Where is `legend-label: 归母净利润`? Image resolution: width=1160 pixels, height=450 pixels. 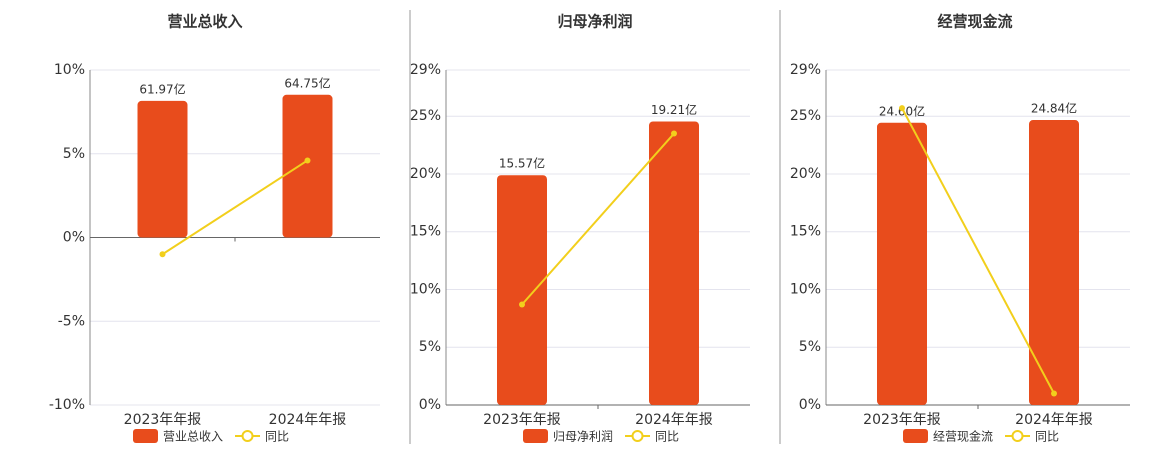
legend-label: 归母净利润 is located at coordinates (583, 437).